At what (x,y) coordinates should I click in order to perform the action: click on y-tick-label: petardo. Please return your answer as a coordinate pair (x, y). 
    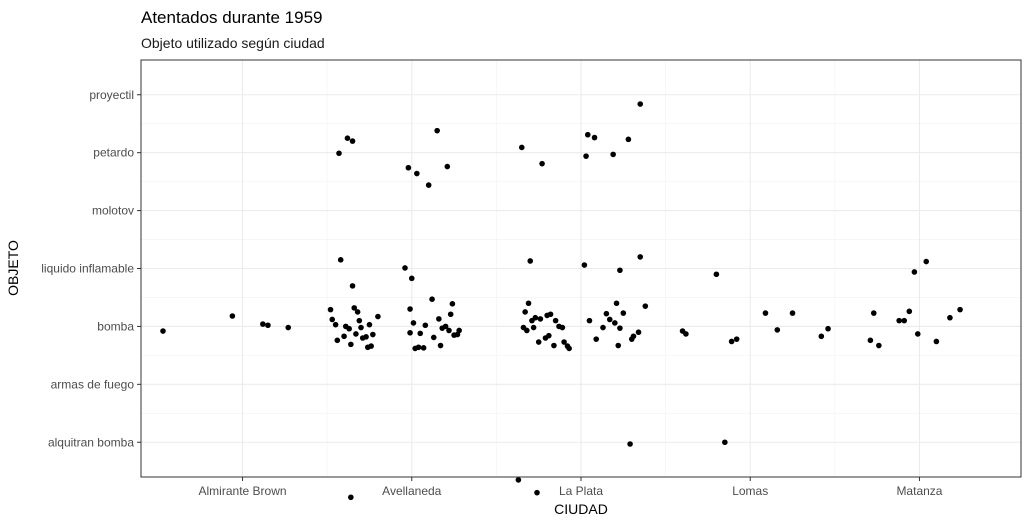
    Looking at the image, I should click on (113, 153).